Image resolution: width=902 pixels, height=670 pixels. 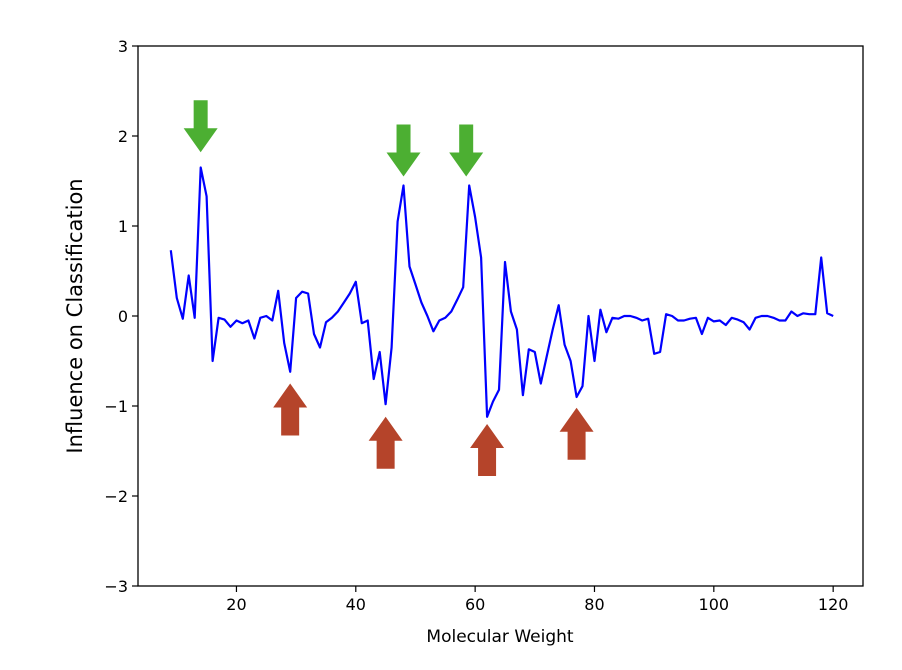 What do you see at coordinates (116, 406) in the screenshot?
I see `y-tick-label: −1` at bounding box center [116, 406].